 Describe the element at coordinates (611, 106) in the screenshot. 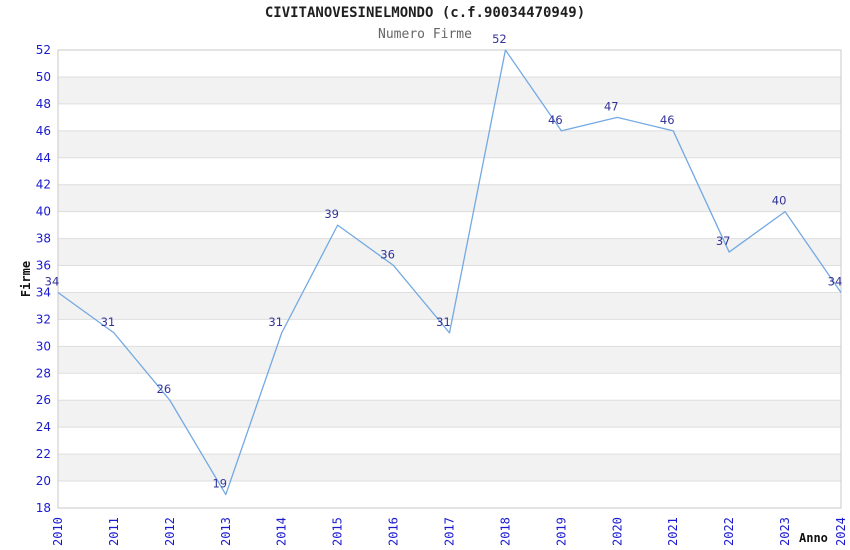

I see `data-point-label: 47` at that location.